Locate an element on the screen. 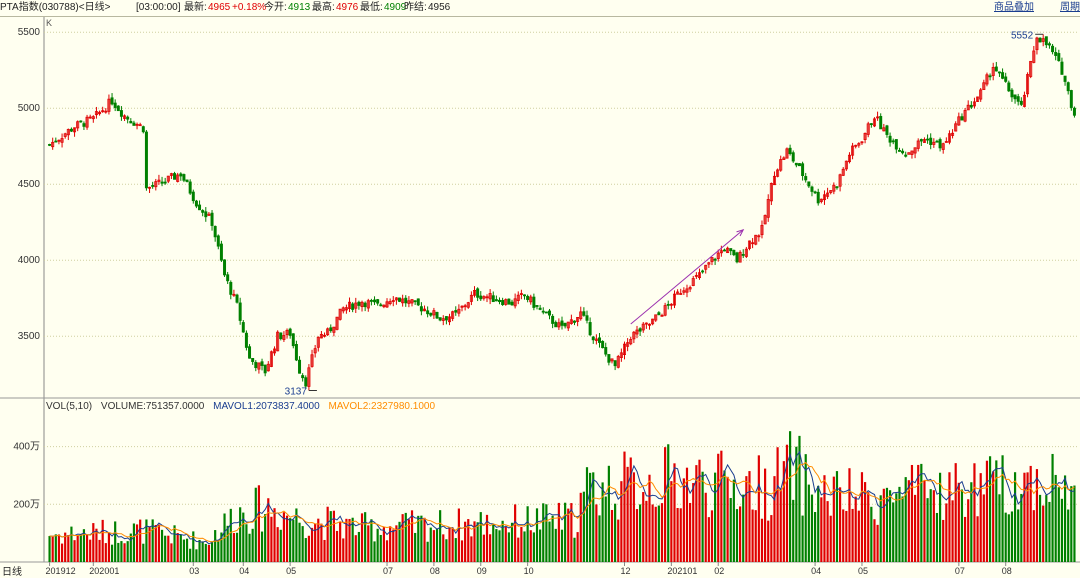 The image size is (1080, 578). x-tick-label: 02 is located at coordinates (719, 571).